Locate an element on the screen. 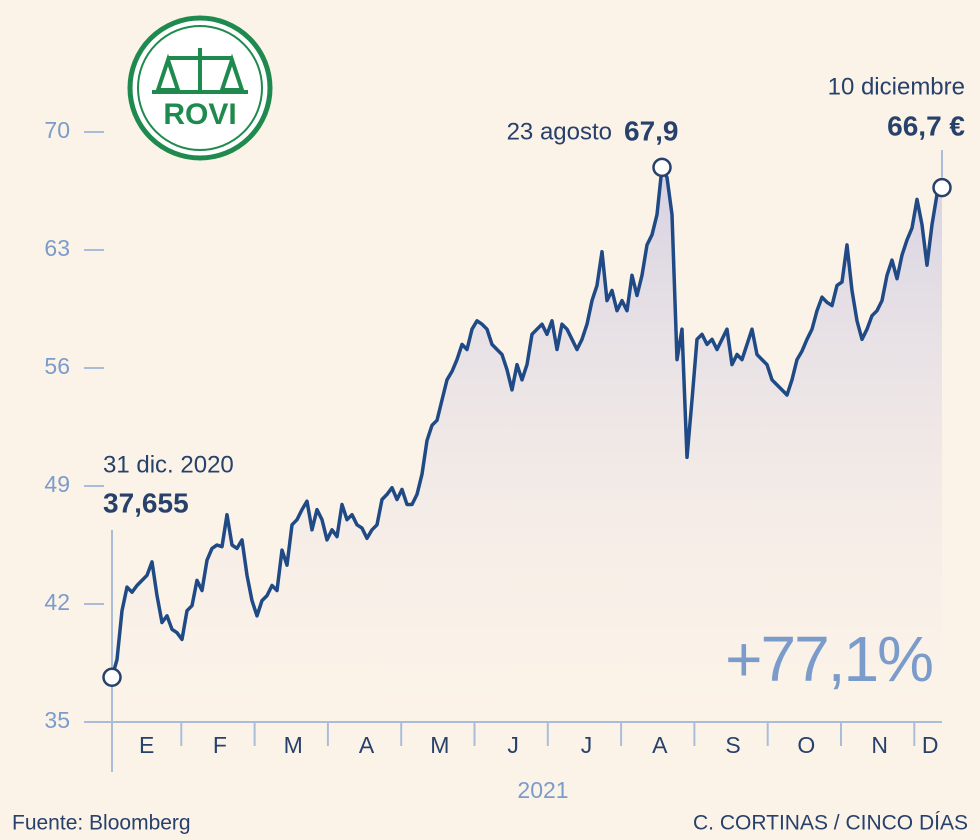 This screenshot has height=840, width=980. annotation-value: 67,9 is located at coordinates (651, 130).